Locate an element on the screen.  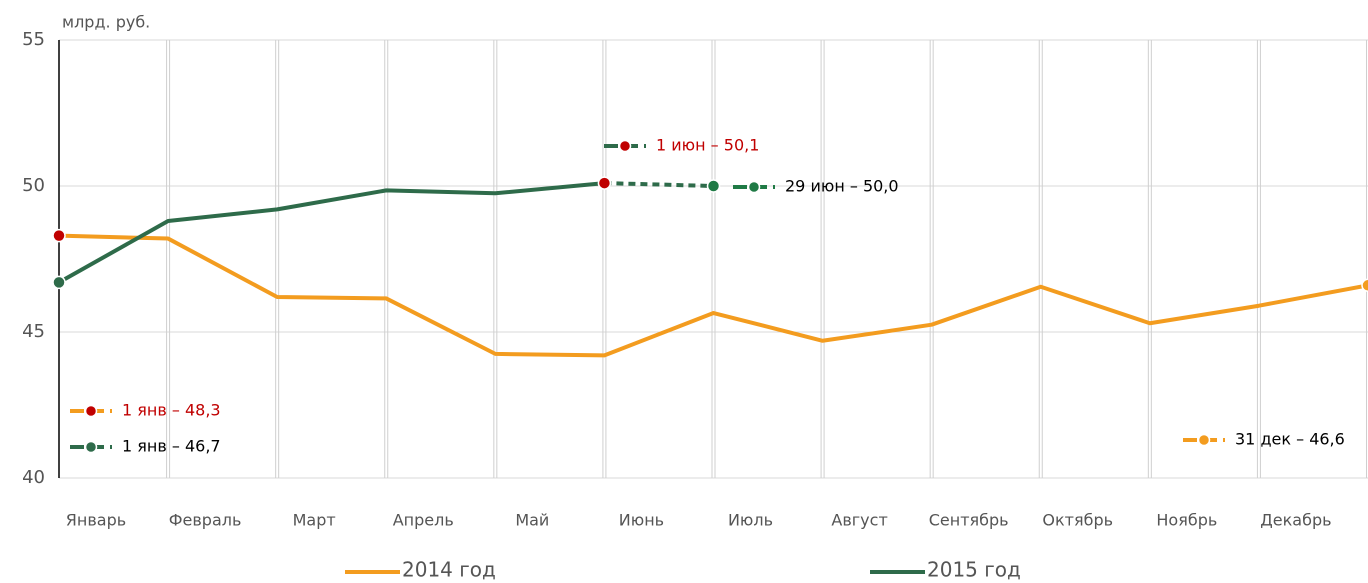
y-tick-label: 45 is located at coordinates (33, 331).